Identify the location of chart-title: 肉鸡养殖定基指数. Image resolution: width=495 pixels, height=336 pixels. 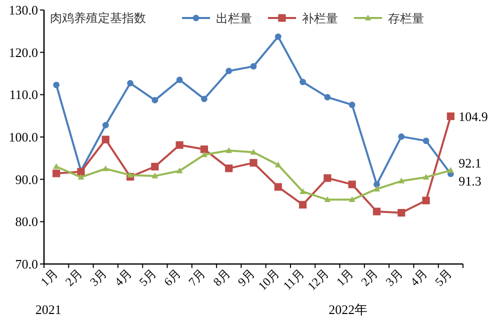
(98, 18).